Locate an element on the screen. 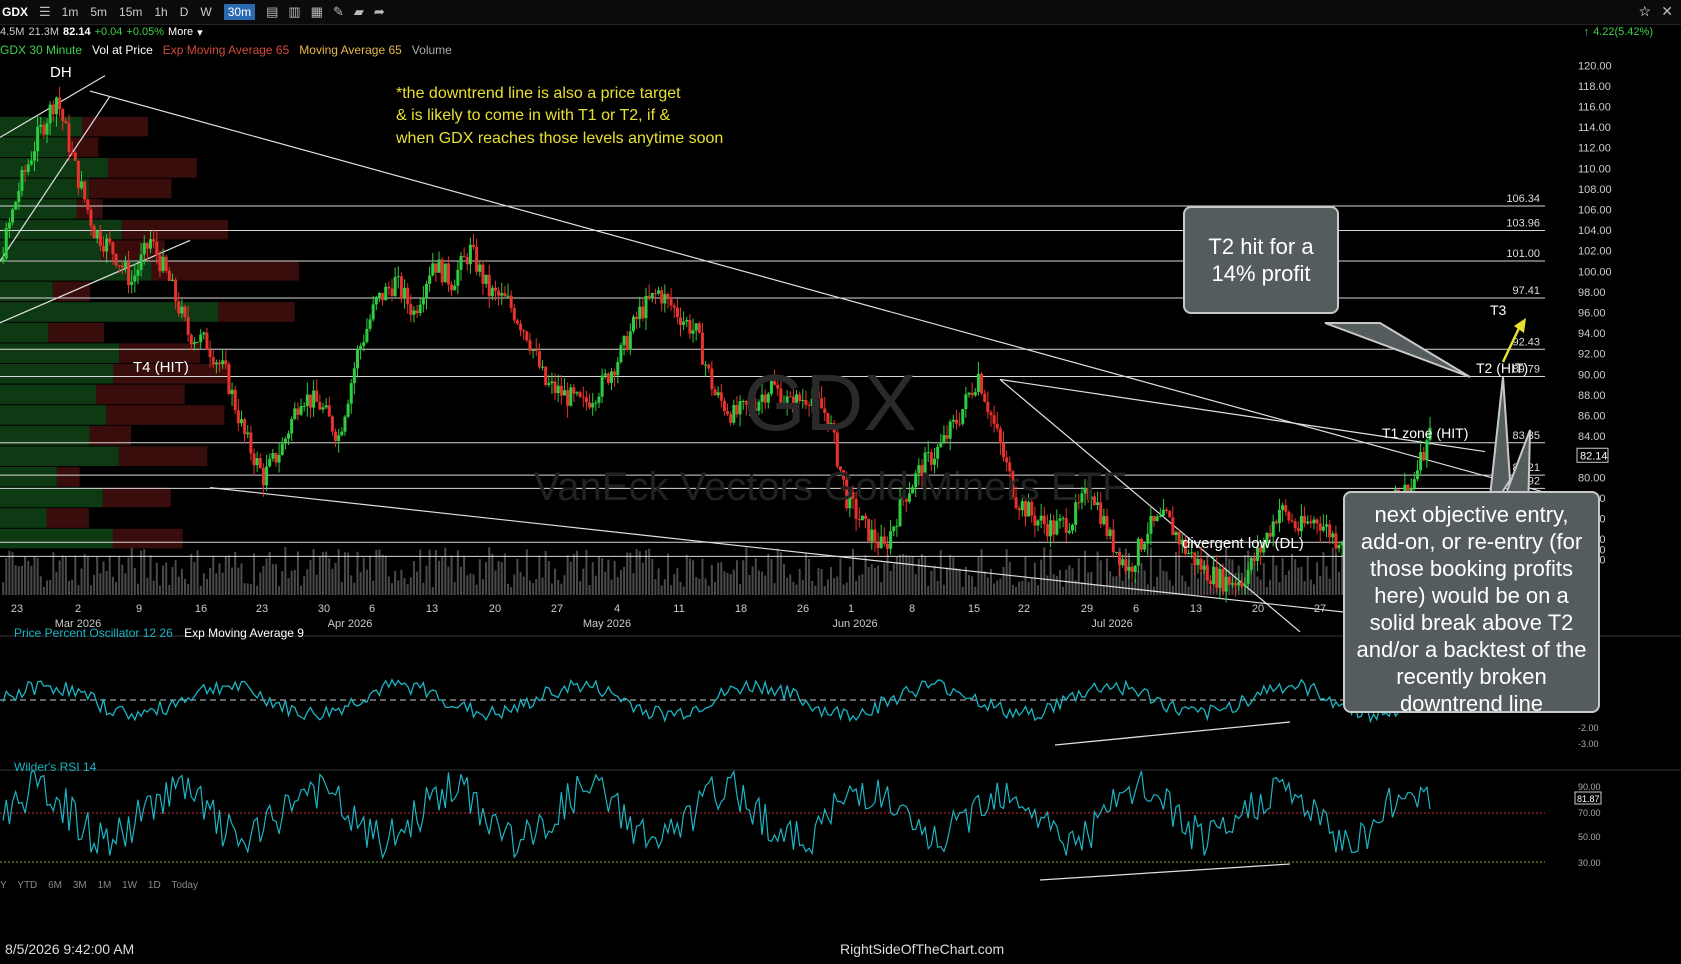 This screenshot has height=964, width=1681. chevron-down-icon: ▾ is located at coordinates (200, 32).